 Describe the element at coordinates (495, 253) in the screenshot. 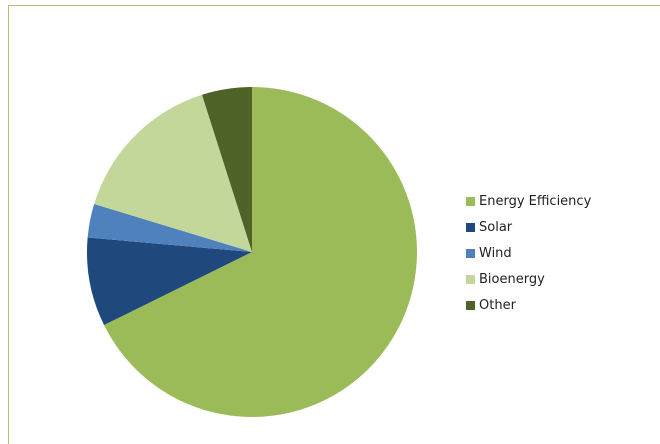

I see `legend-label-wind: Wind` at that location.